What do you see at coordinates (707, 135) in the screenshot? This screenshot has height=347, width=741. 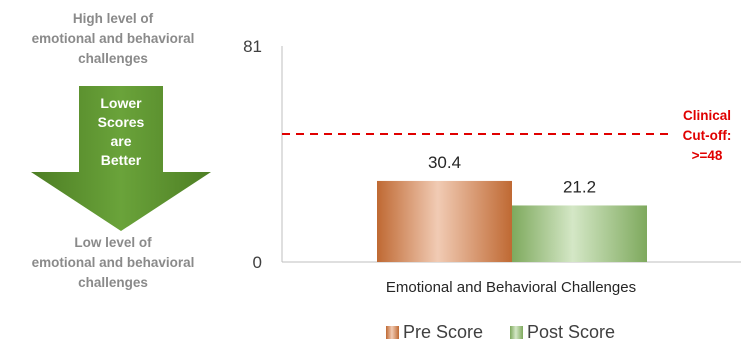 I see `cutoff-label: Clinical Cut-off: >=48` at bounding box center [707, 135].